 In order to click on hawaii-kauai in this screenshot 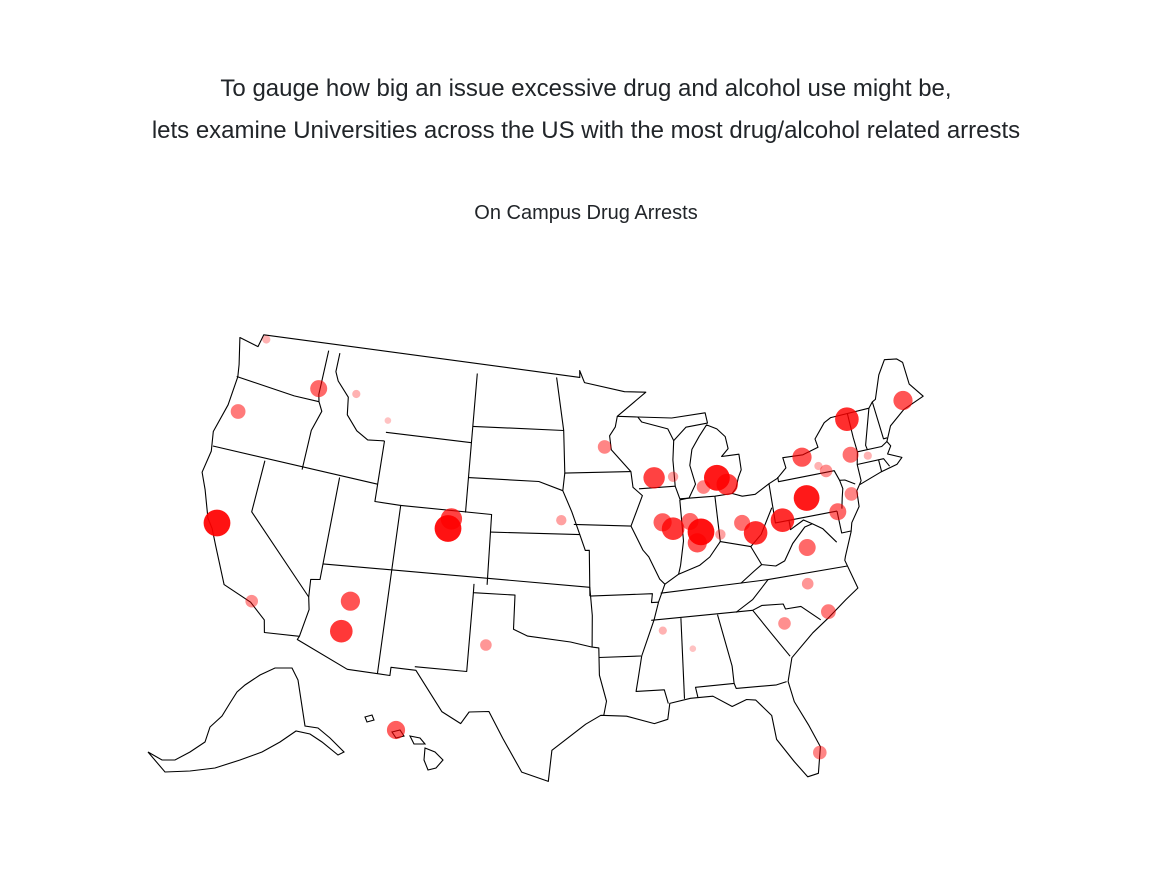, I will do `click(369, 718)`.